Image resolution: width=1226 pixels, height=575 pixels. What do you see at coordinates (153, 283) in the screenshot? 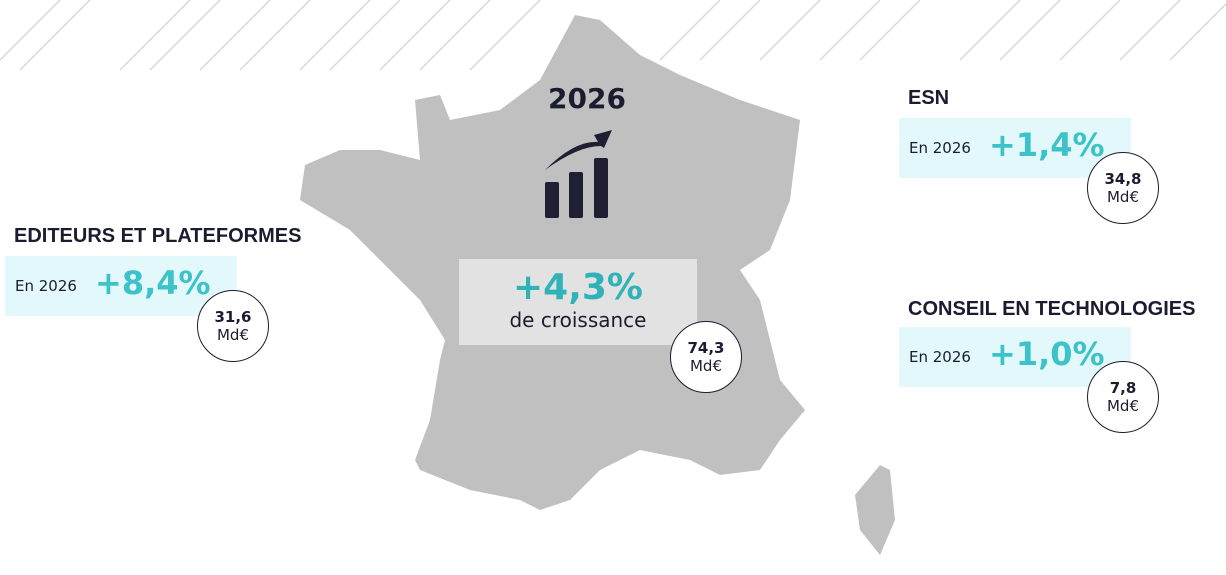
I see `segment-growth: +8,4%` at bounding box center [153, 283].